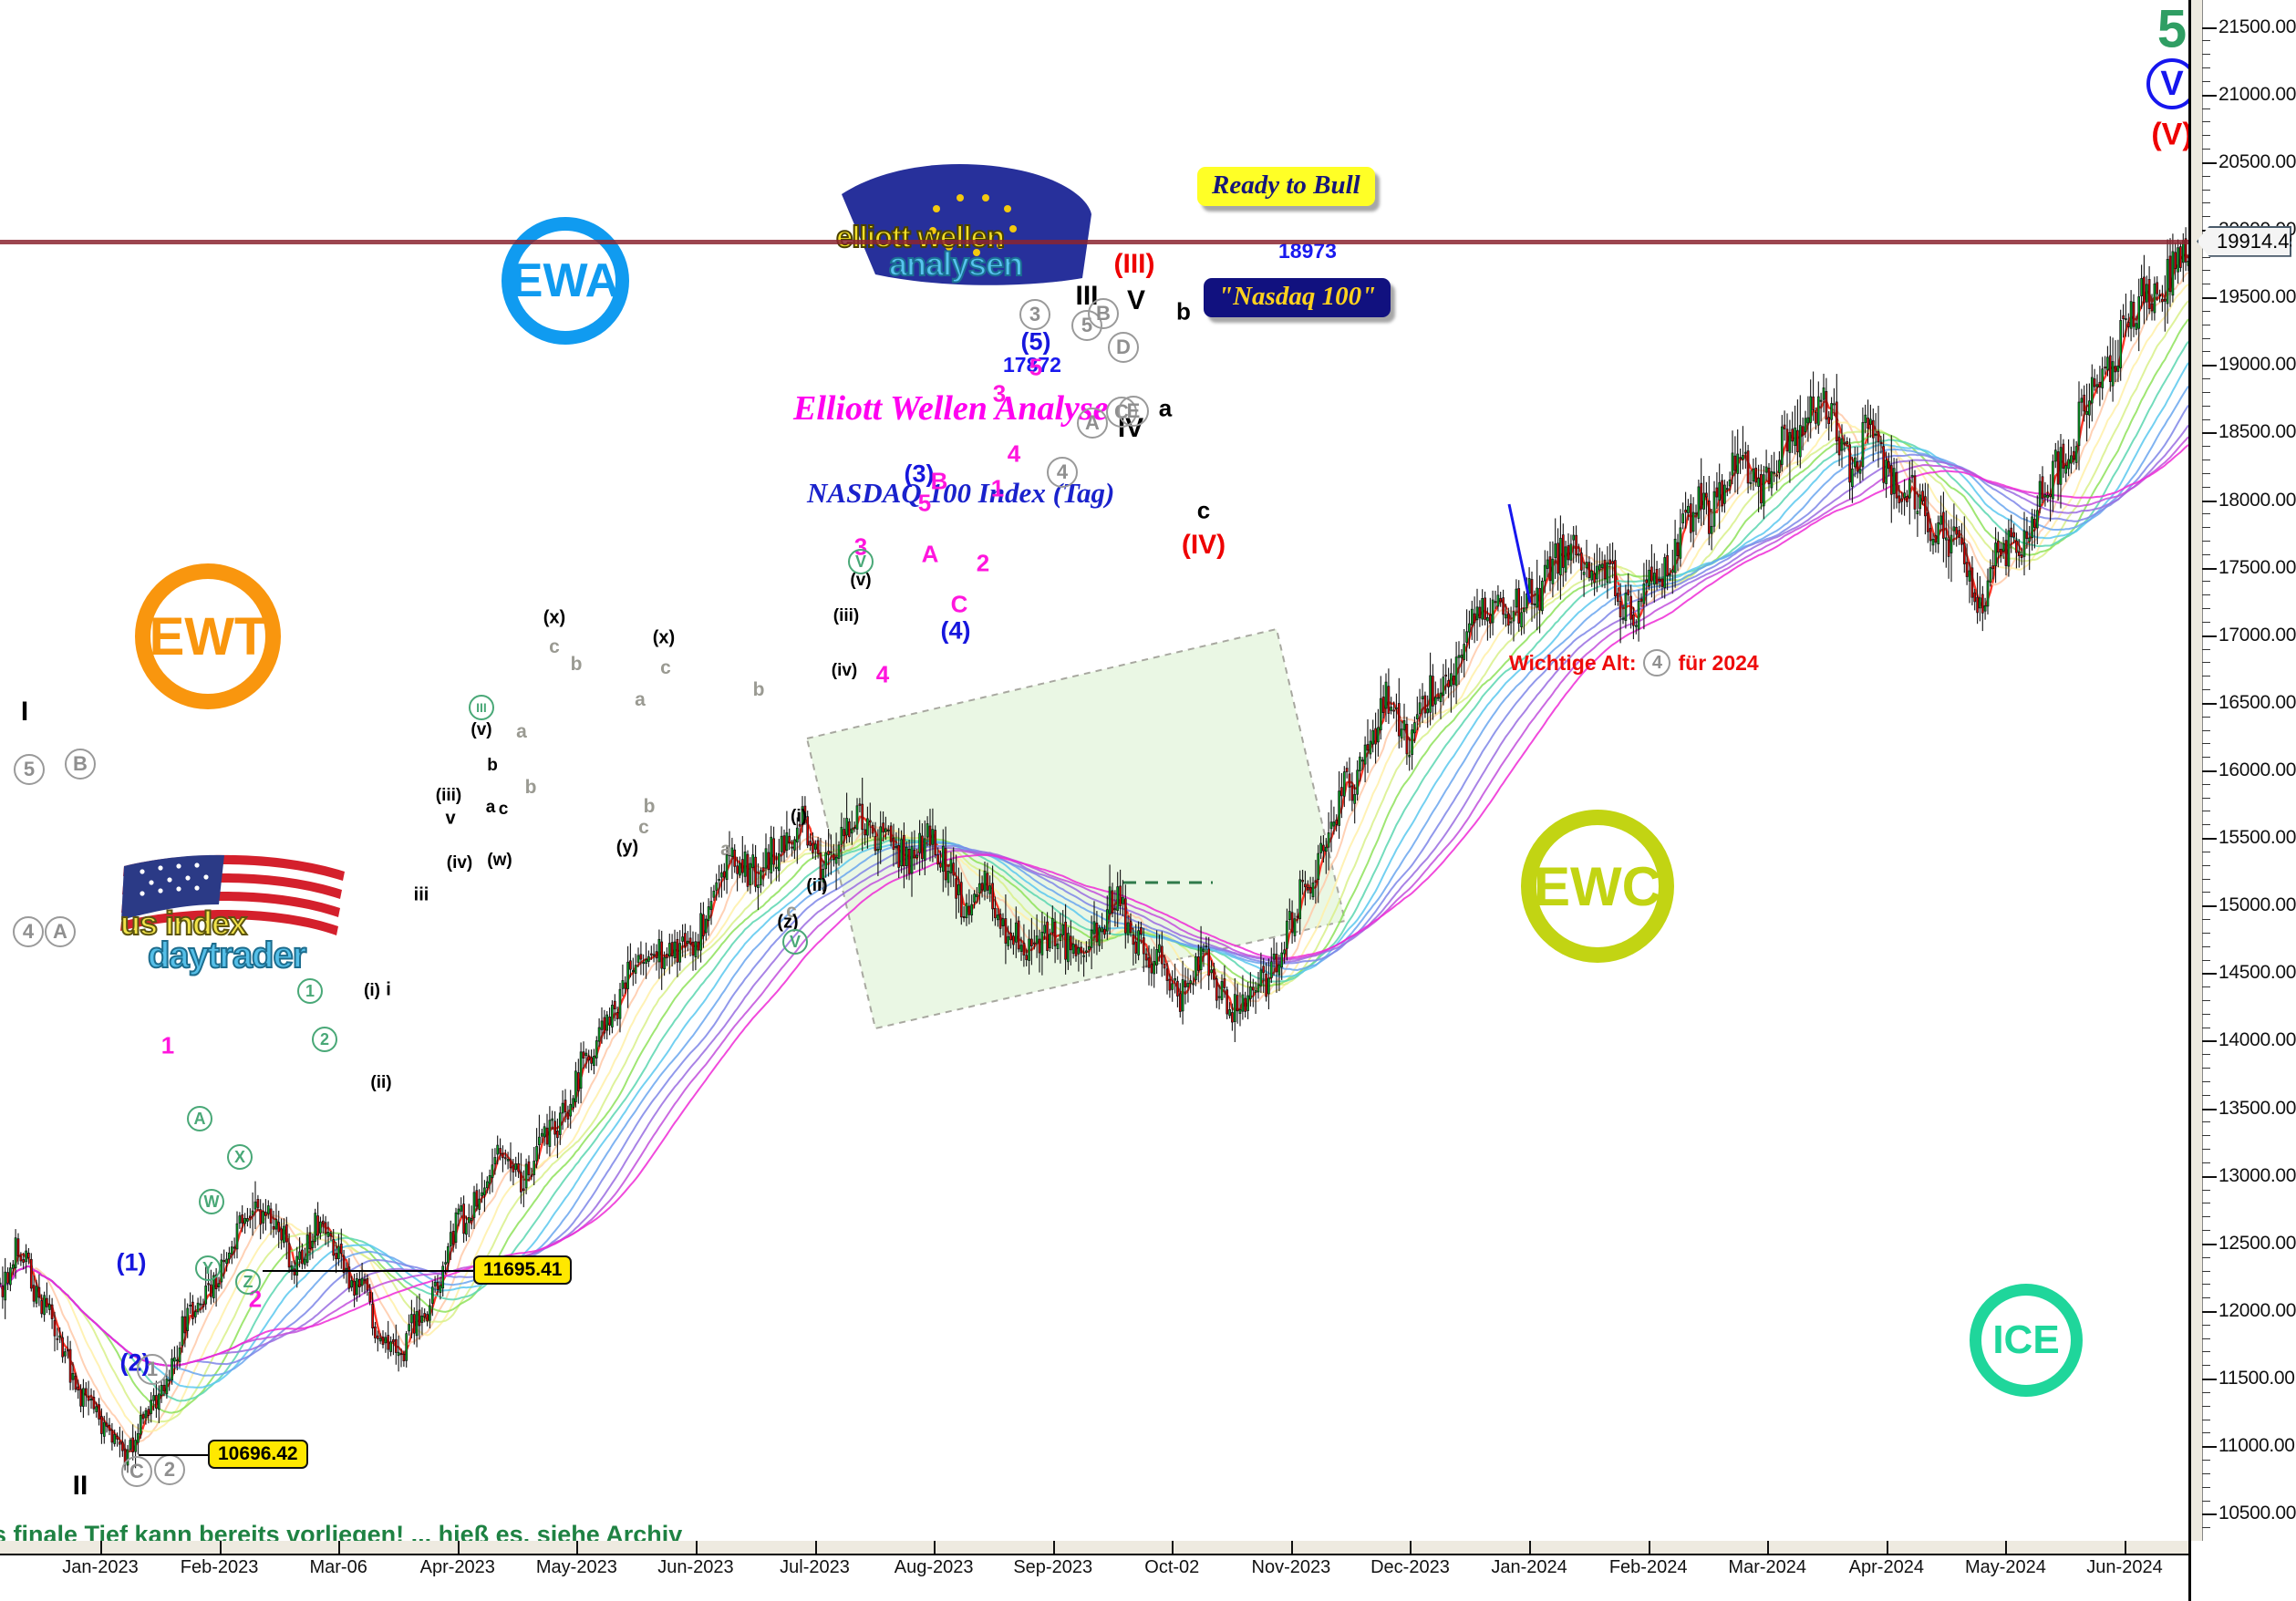 The image size is (2296, 1601). I want to click on ewt-logo: EWT, so click(208, 636).